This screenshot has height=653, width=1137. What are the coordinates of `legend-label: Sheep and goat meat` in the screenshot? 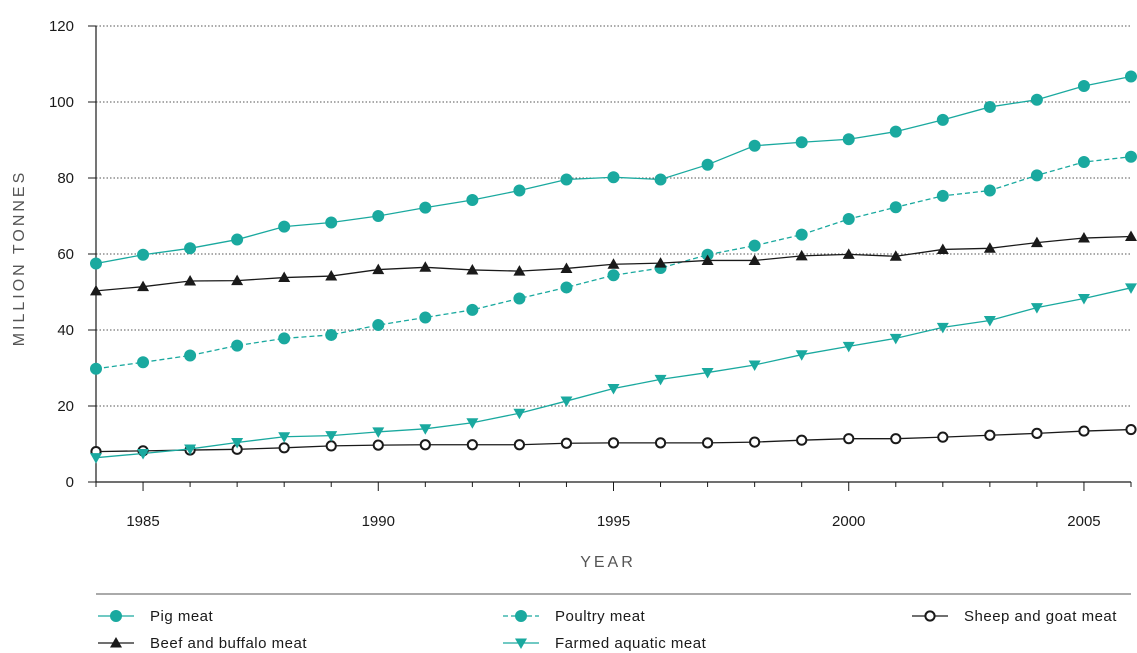 It's located at (1040, 616).